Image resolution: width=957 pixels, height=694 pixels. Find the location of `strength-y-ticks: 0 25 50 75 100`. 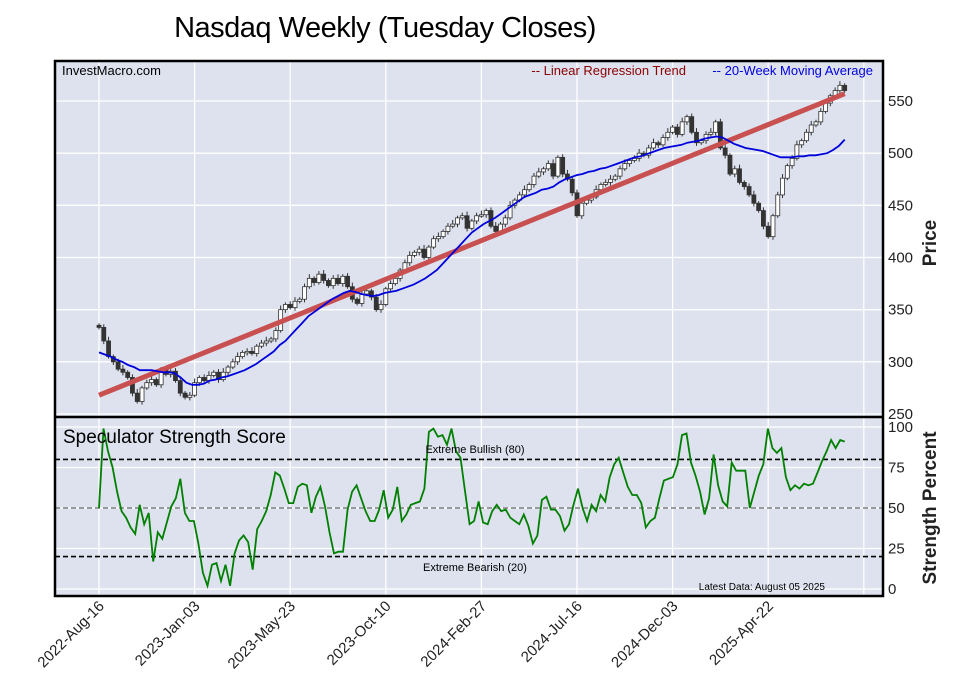

strength-y-ticks: 0 25 50 75 100 is located at coordinates (900, 508).